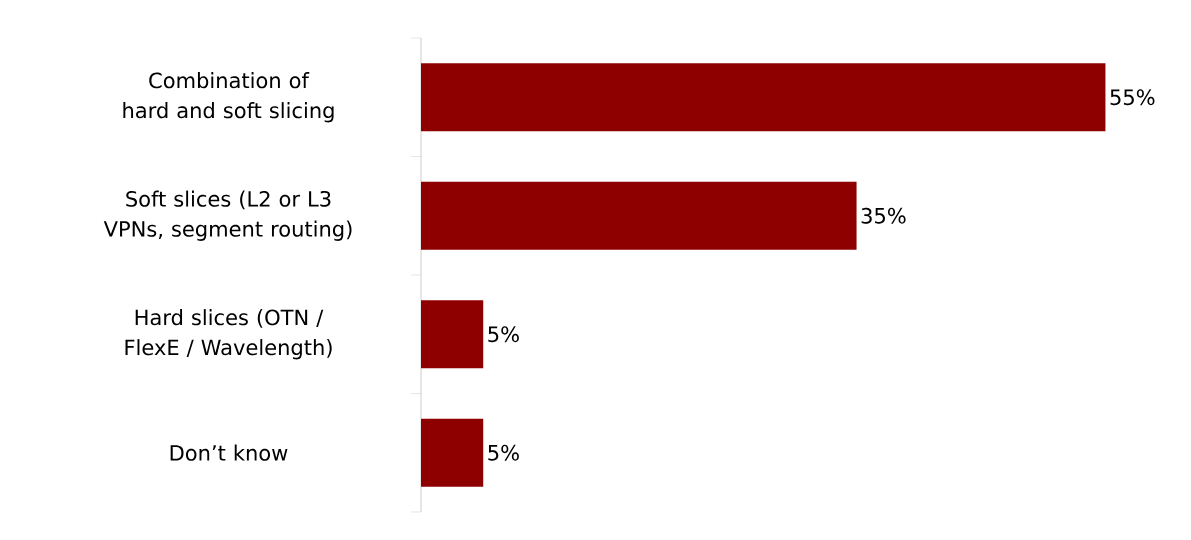 This screenshot has width=1191, height=540. What do you see at coordinates (1132, 97) in the screenshot?
I see `data-label: 55%` at bounding box center [1132, 97].